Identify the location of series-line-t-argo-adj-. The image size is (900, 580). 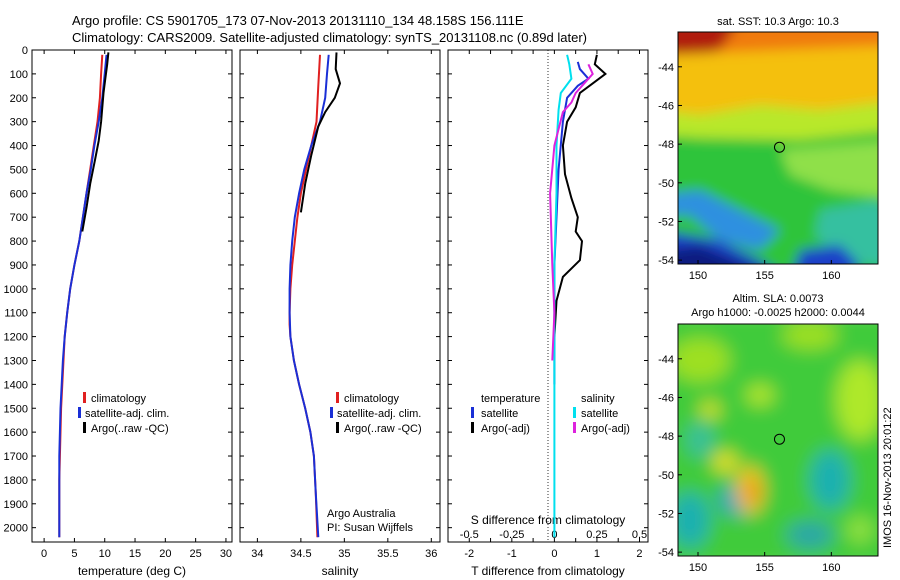
(580, 195).